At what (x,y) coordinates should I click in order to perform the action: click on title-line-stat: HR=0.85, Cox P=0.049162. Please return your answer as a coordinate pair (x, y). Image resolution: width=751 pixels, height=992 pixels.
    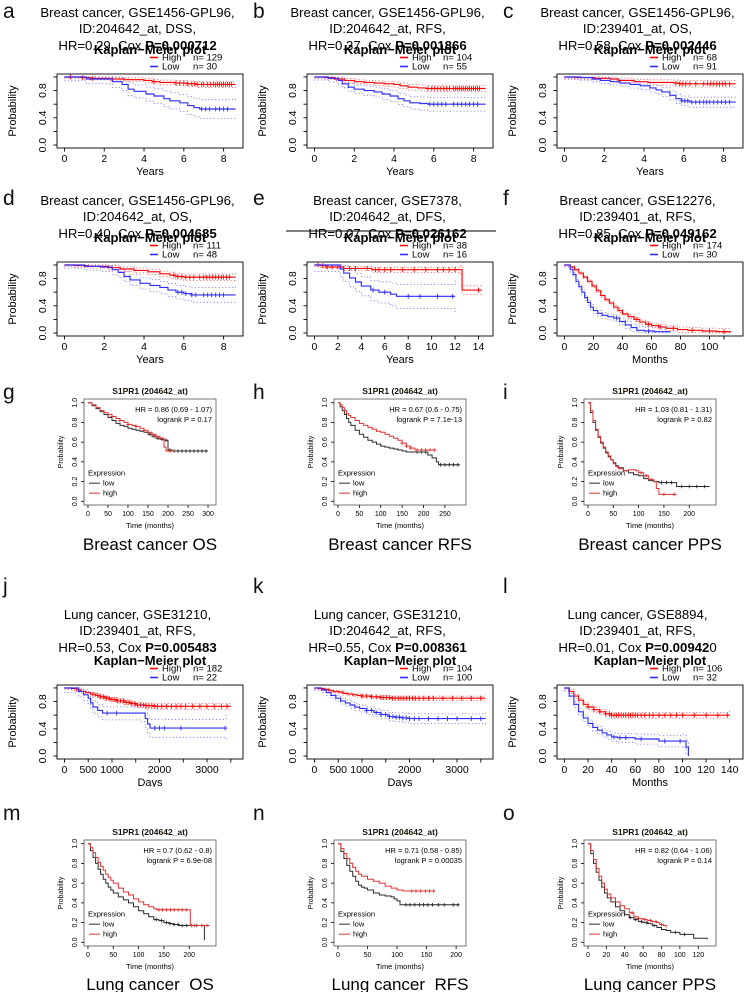
    Looking at the image, I should click on (637, 234).